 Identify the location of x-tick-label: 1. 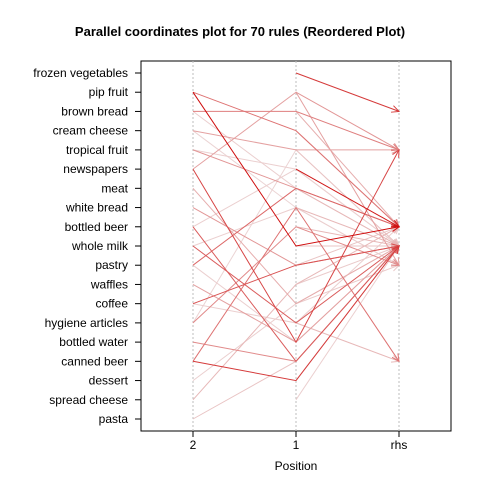
(296, 445).